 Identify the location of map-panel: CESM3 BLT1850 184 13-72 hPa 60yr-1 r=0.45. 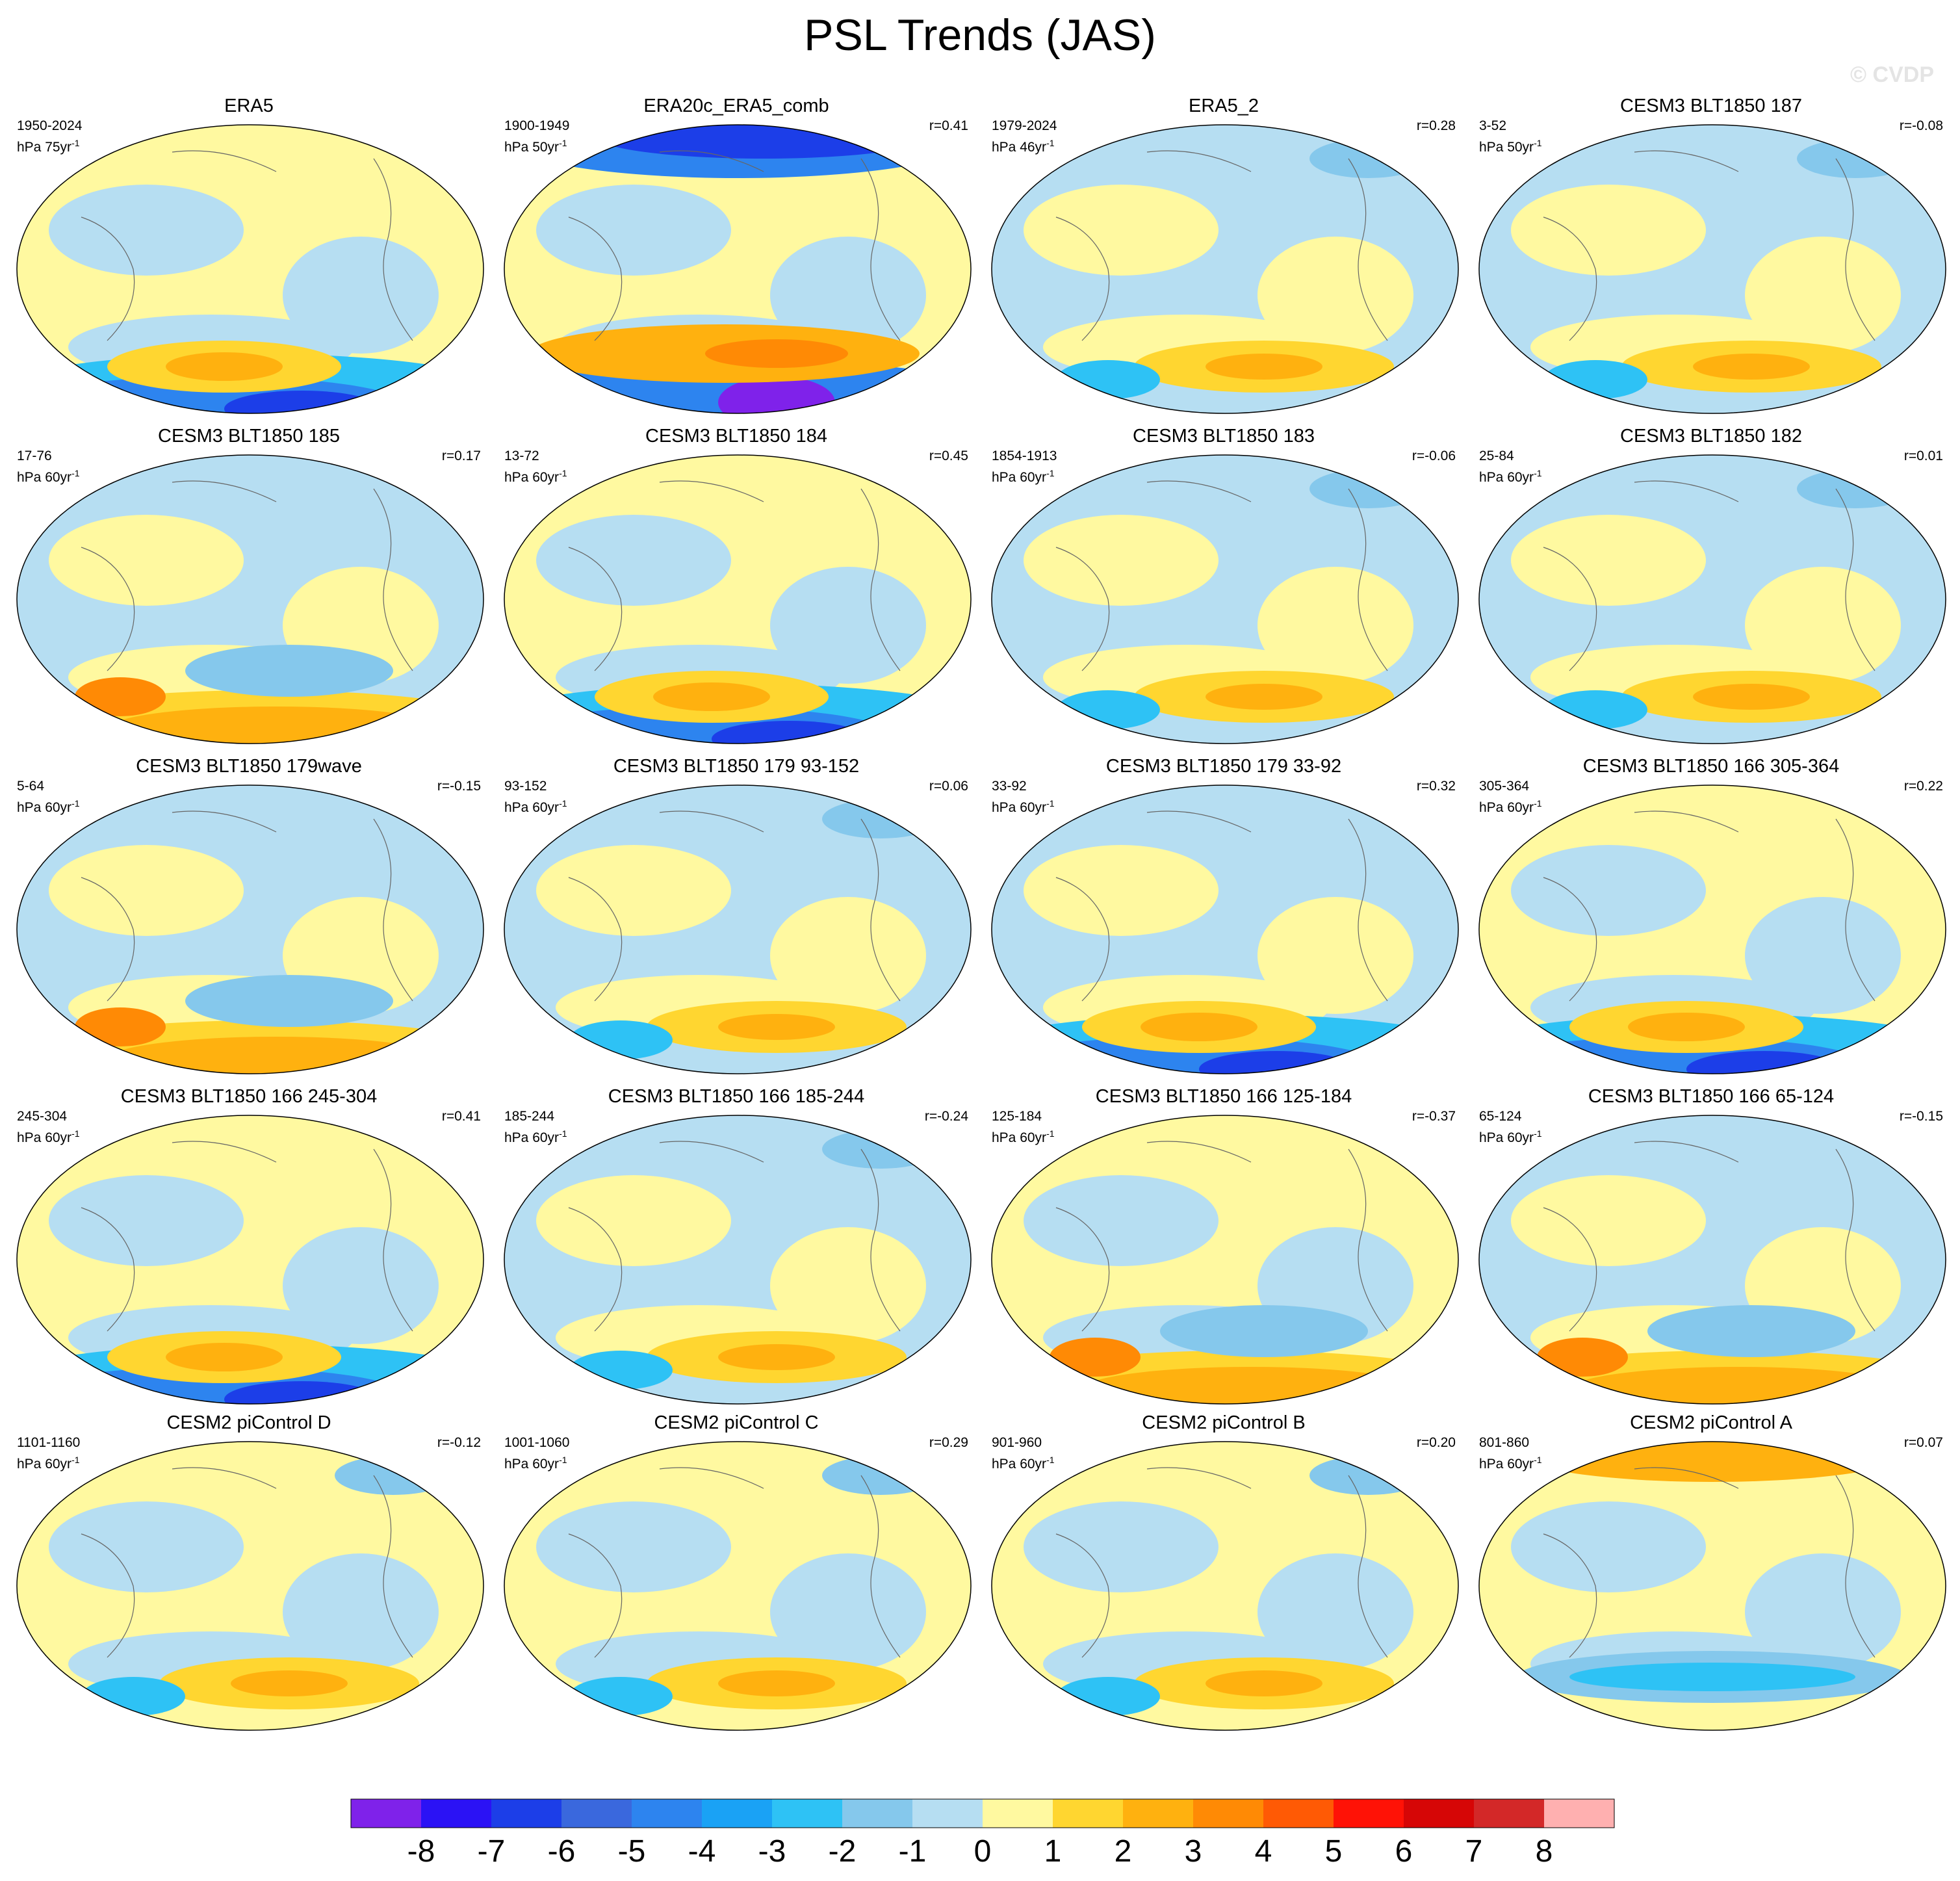
(736, 587).